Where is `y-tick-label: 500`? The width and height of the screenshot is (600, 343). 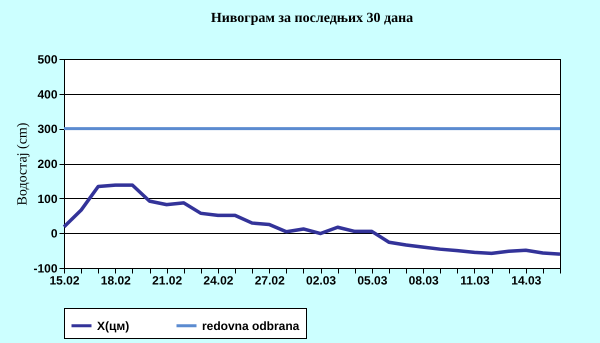
y-tick-label: 500 is located at coordinates (47, 59).